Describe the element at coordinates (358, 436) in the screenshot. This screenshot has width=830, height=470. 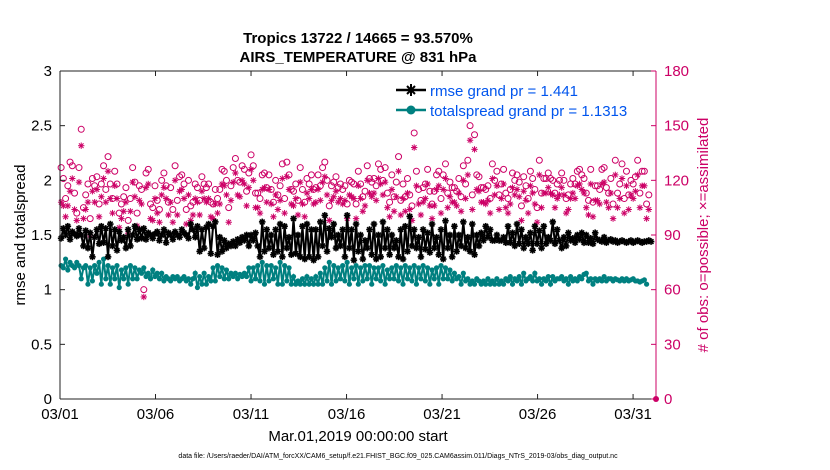
I see `x-axis-label: Mar.01,2019 00:00:00 start` at that location.